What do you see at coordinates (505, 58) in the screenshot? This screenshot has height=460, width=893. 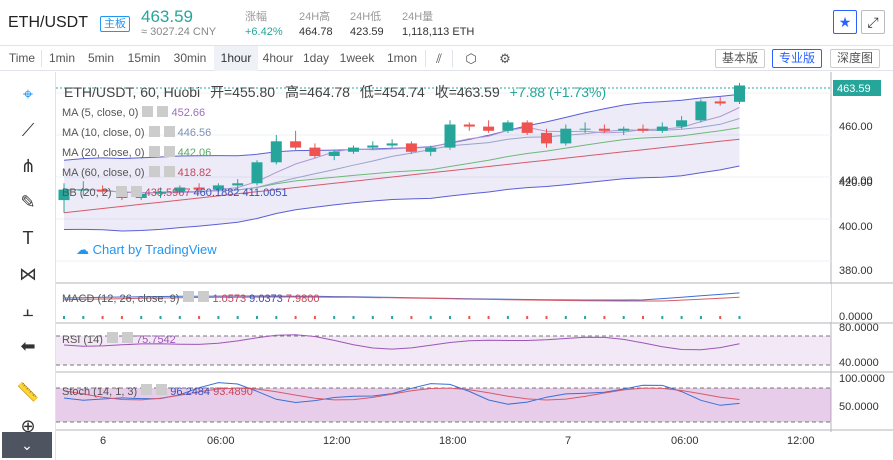 I see `settings-icon: ⚙` at bounding box center [505, 58].